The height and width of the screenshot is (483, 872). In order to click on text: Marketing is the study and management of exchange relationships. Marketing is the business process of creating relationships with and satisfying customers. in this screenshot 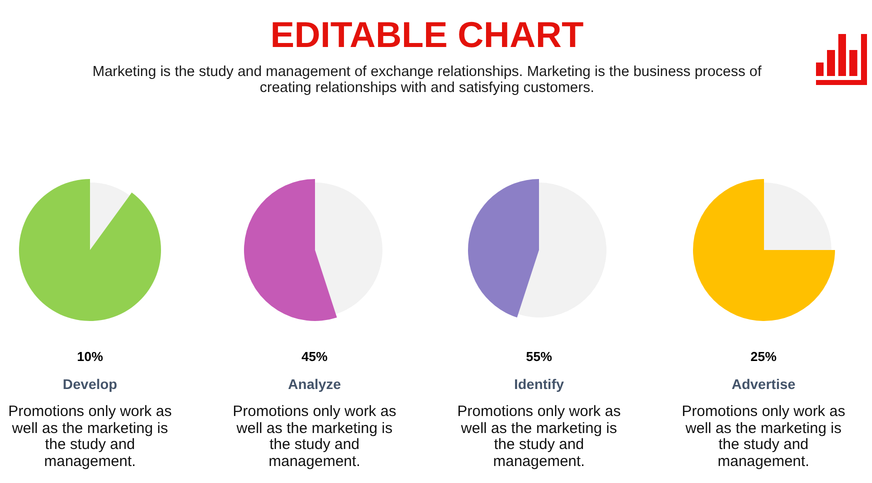, I will do `click(427, 80)`.